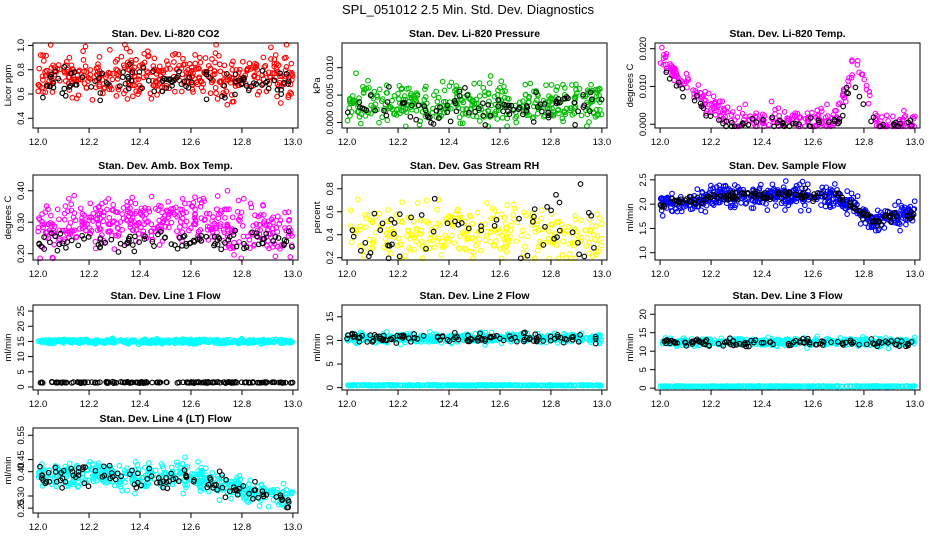 This screenshot has width=936, height=540. I want to click on y-tick-label: 0.4, so click(21, 118).